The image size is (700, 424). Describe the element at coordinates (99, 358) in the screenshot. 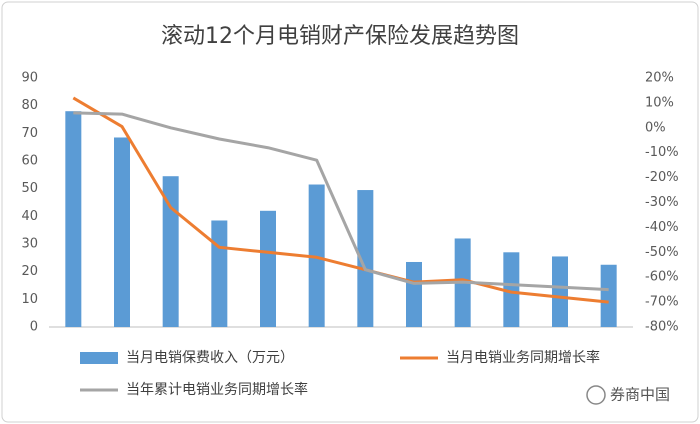

I see `legend-swatch` at that location.